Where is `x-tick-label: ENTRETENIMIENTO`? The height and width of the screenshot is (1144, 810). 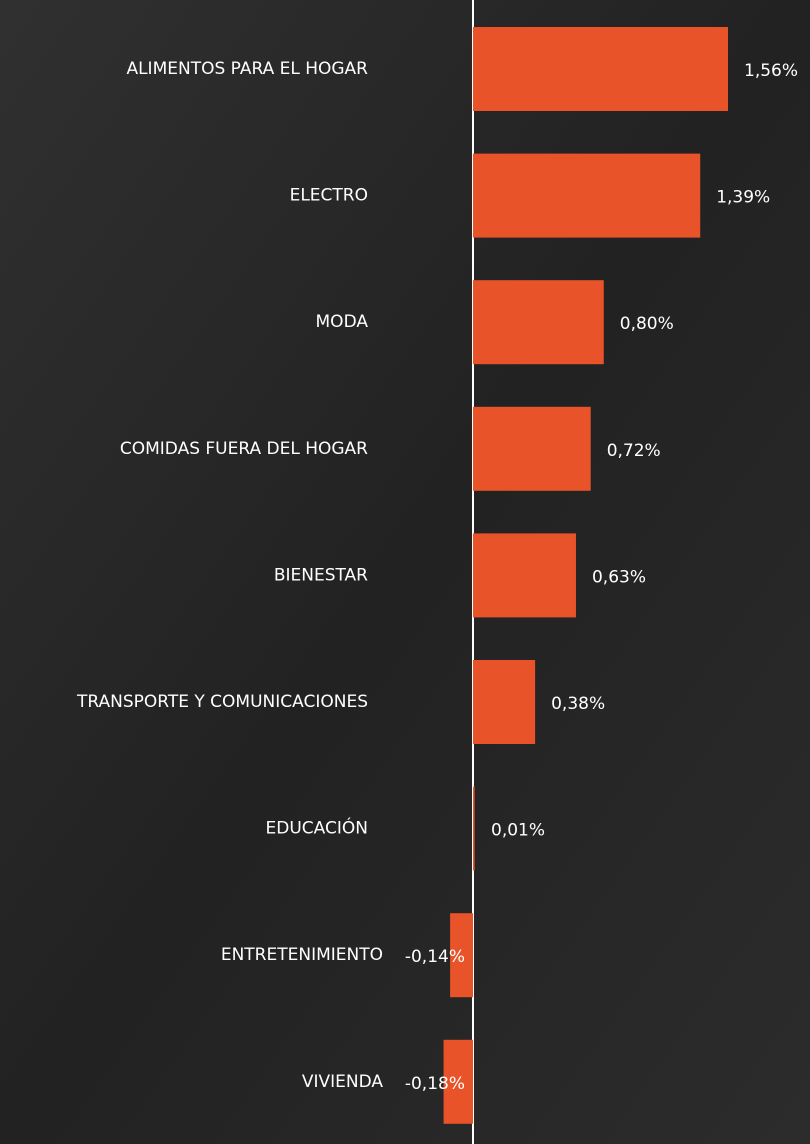
x-tick-label: ENTRETENIMIENTO is located at coordinates (302, 955).